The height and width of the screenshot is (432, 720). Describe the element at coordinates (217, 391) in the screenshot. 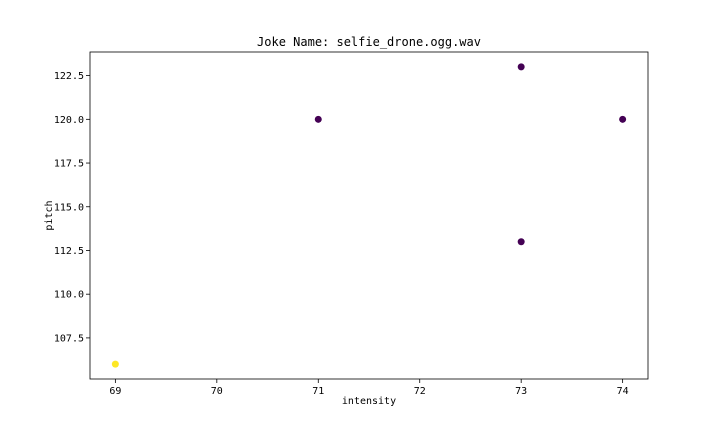

I see `x-tick-label: 70` at that location.